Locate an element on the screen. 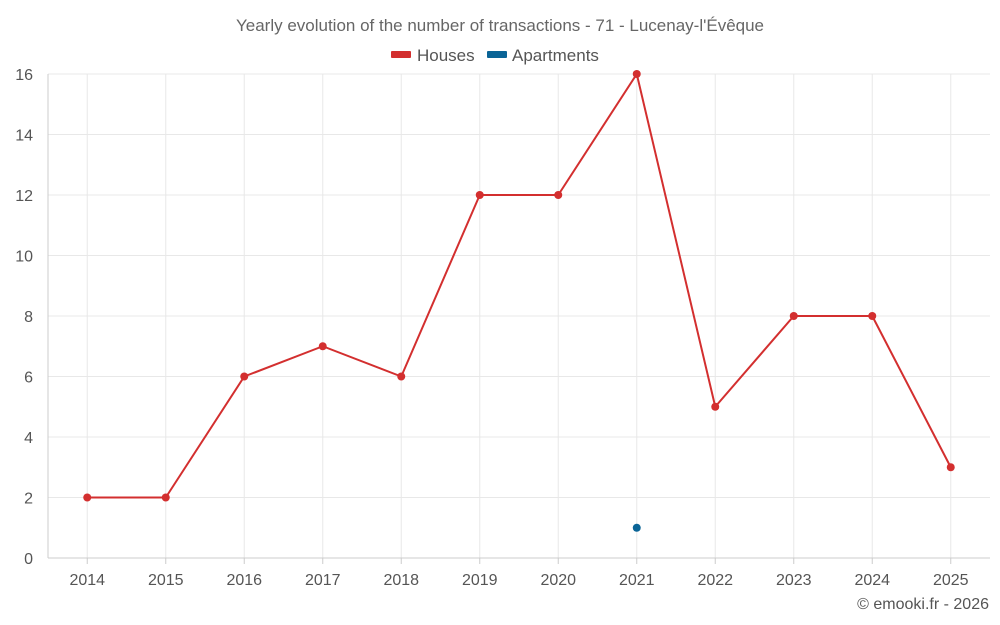 The width and height of the screenshot is (1000, 625). legend-item-houses: Houses is located at coordinates (433, 55).